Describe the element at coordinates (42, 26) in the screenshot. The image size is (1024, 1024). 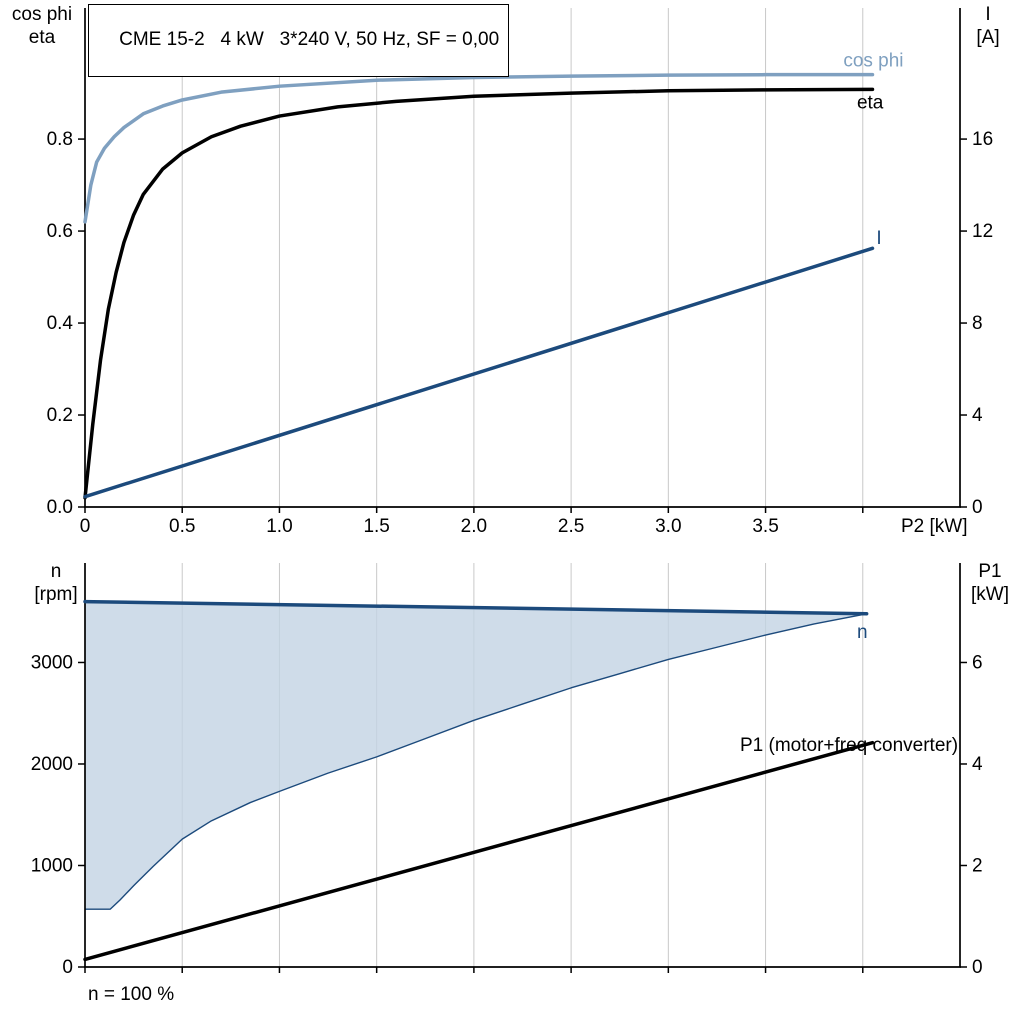
I see `top-left-axis-header: cos phi eta` at that location.